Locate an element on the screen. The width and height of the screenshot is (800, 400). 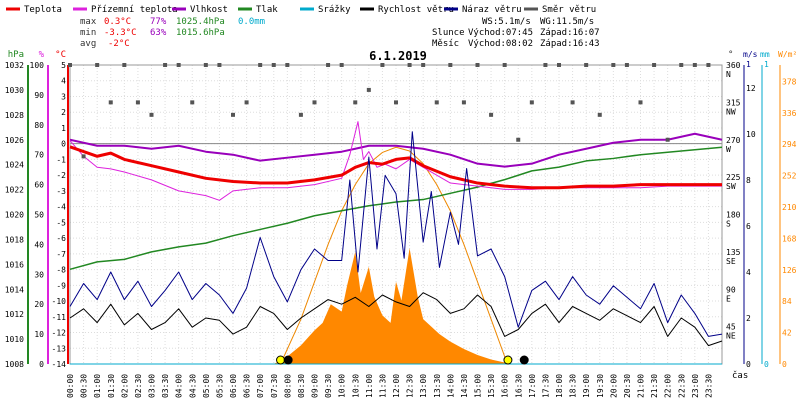
stat-max-rain: 0.0mm is located at coordinates (251, 22).